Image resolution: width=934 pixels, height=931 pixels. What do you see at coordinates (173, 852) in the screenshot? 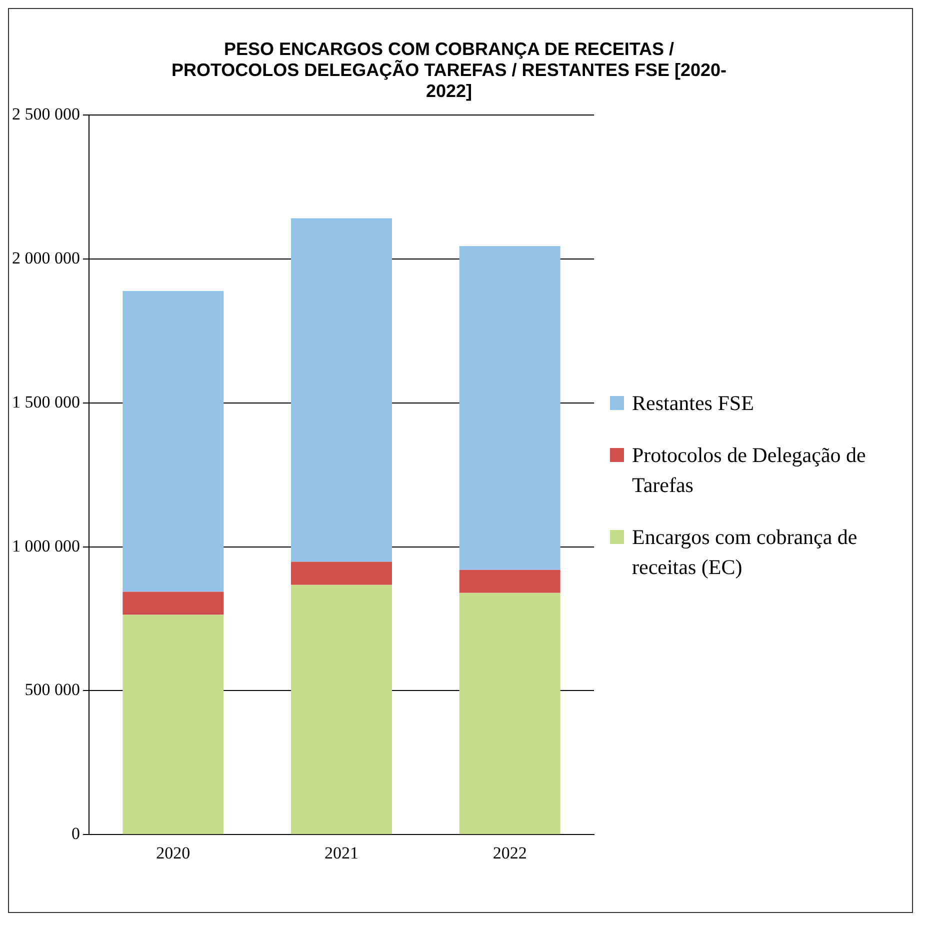
I see `x-tick-label: 2020` at bounding box center [173, 852].